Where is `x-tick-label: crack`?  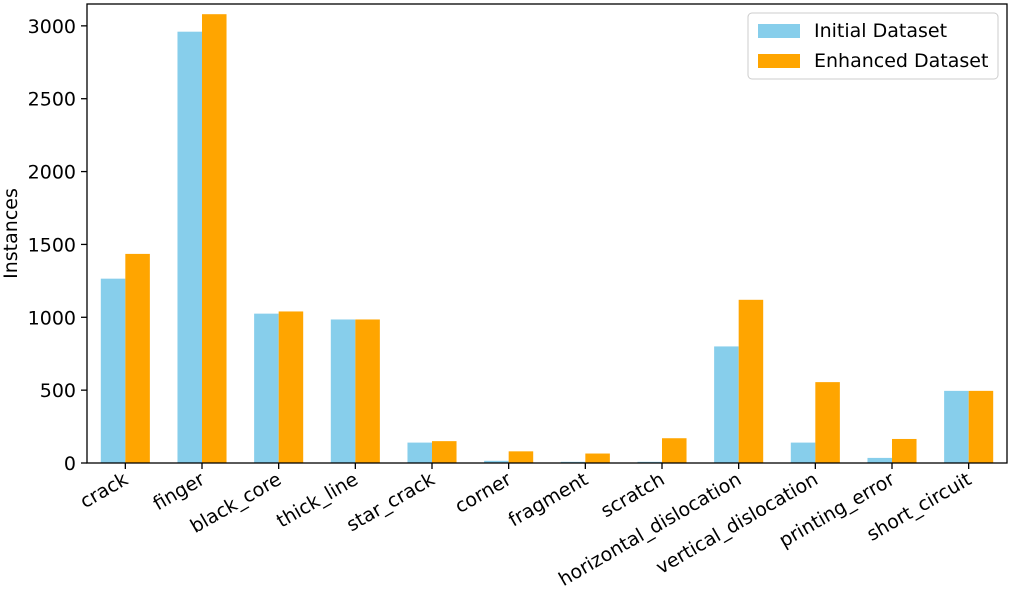 x-tick-label: crack is located at coordinates (103, 490).